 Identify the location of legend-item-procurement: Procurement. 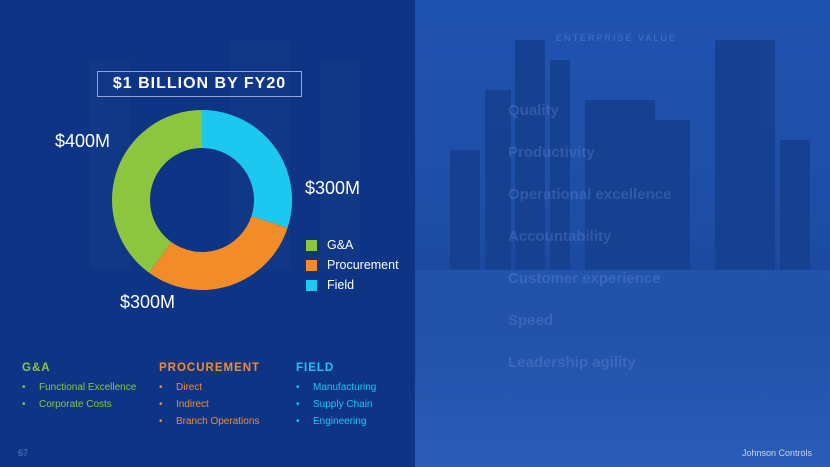
(352, 265).